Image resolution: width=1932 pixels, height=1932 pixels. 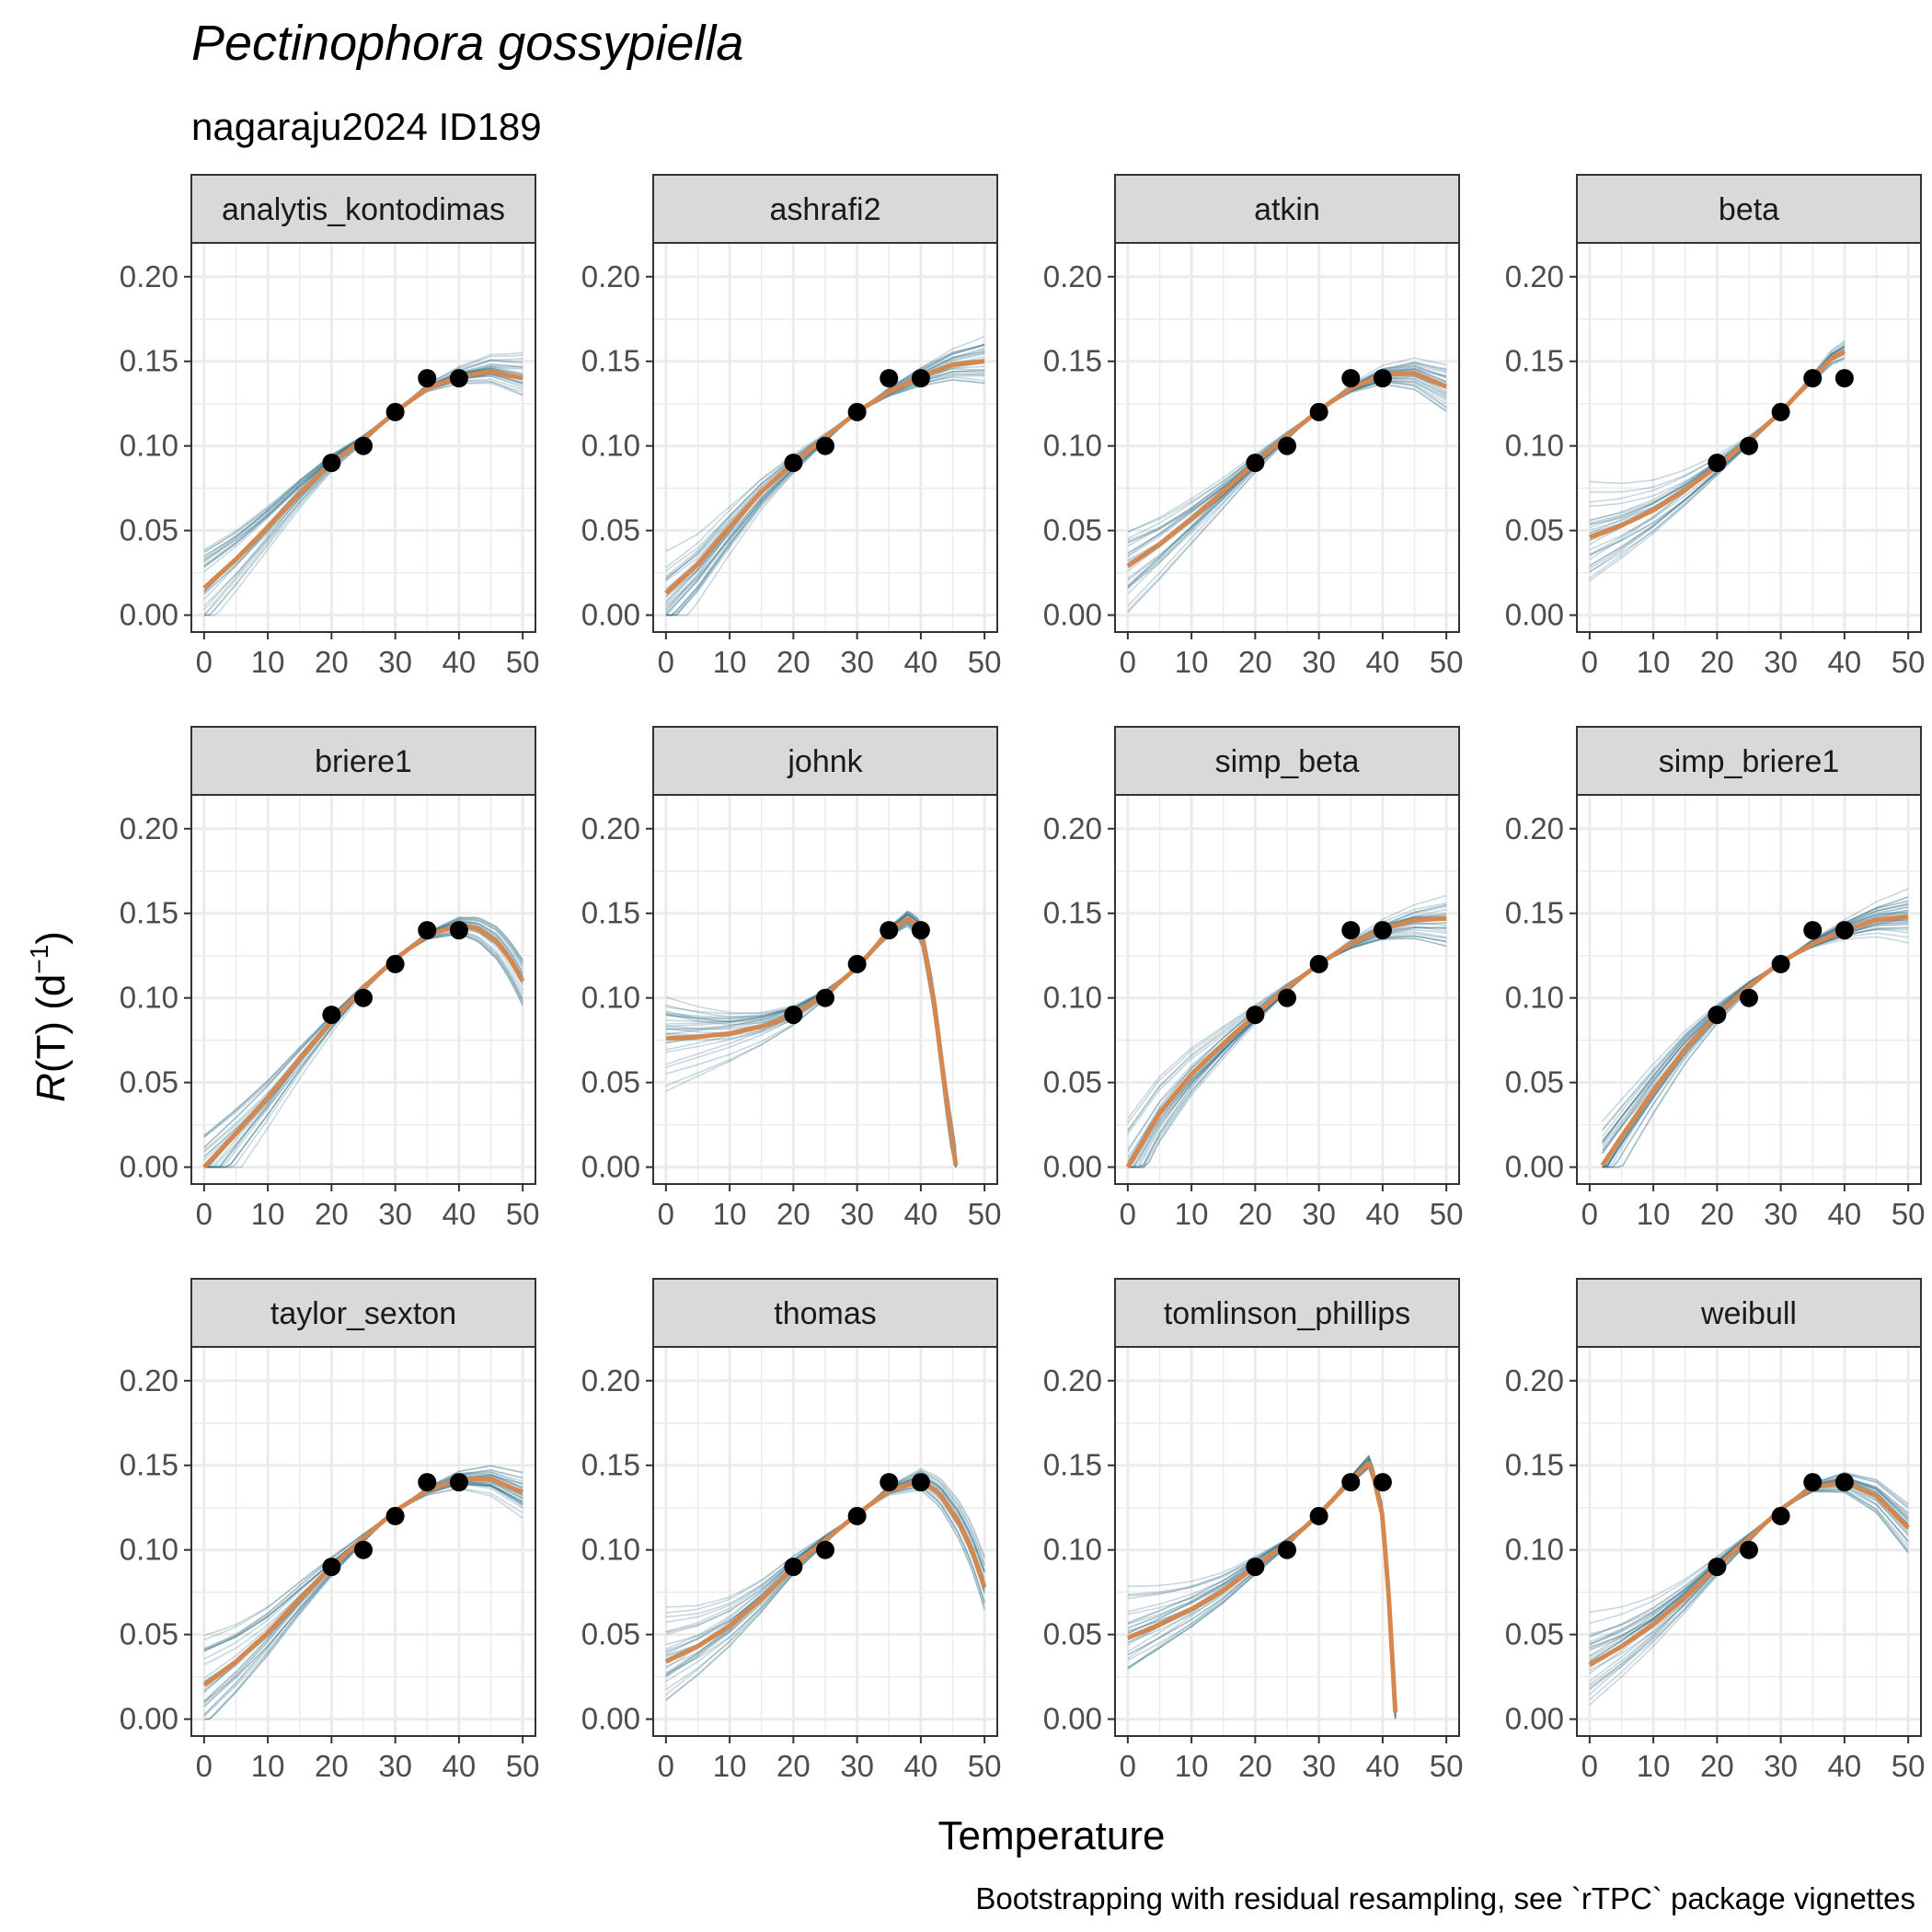 What do you see at coordinates (51, 1087) in the screenshot?
I see `y-axis-title-symbol: R` at bounding box center [51, 1087].